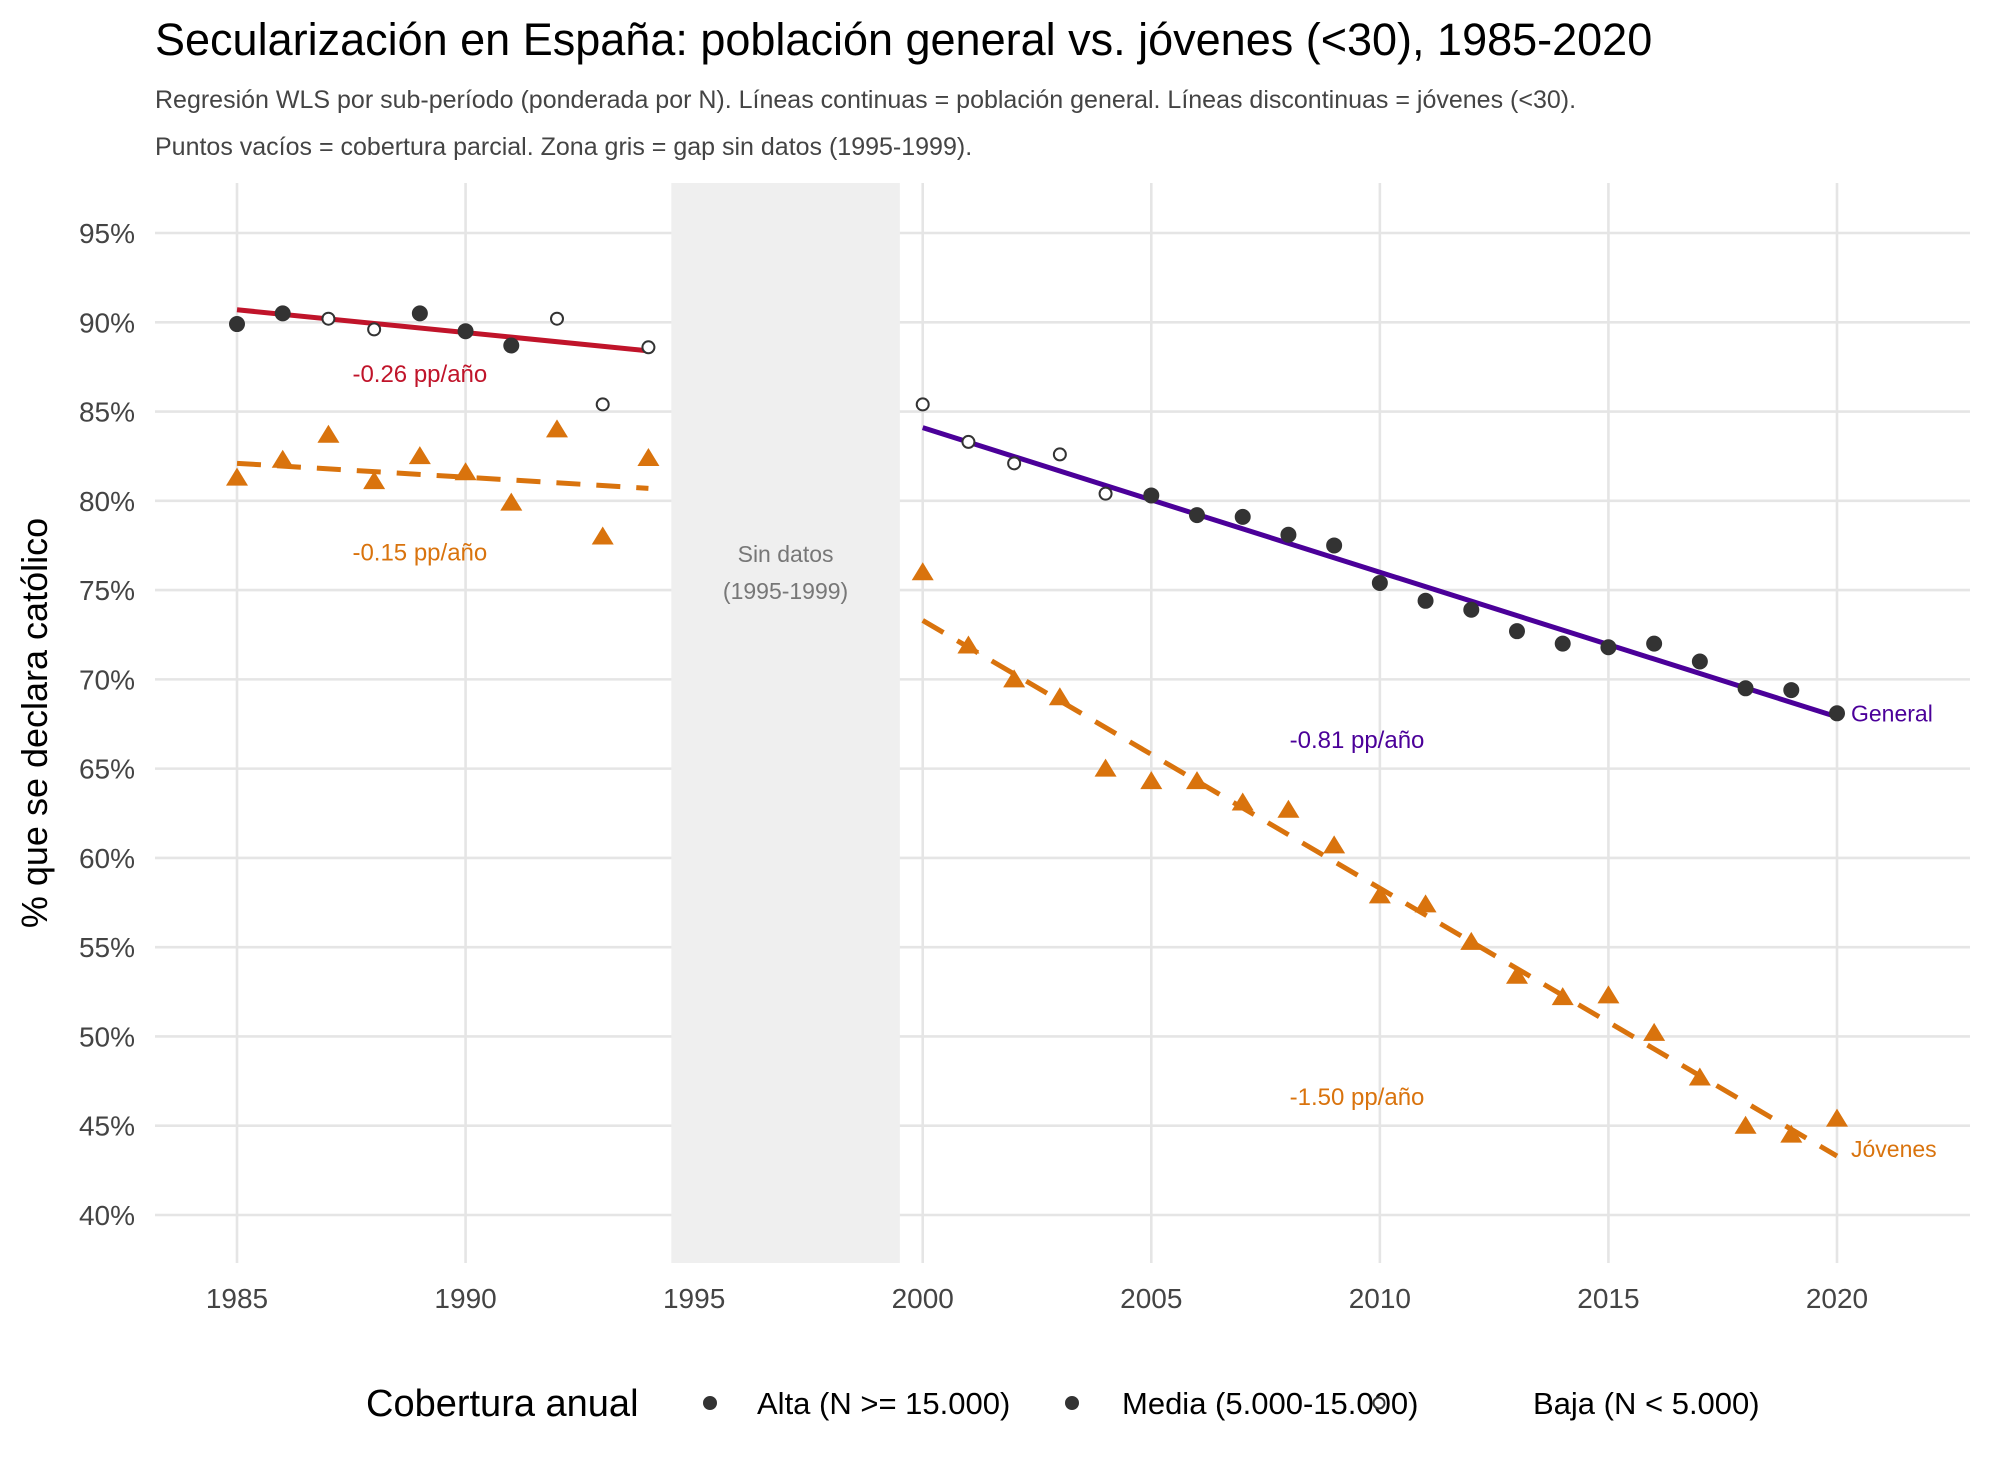 The width and height of the screenshot is (2000, 1462). I want to click on y-tick-label: 80%, so click(107, 501).